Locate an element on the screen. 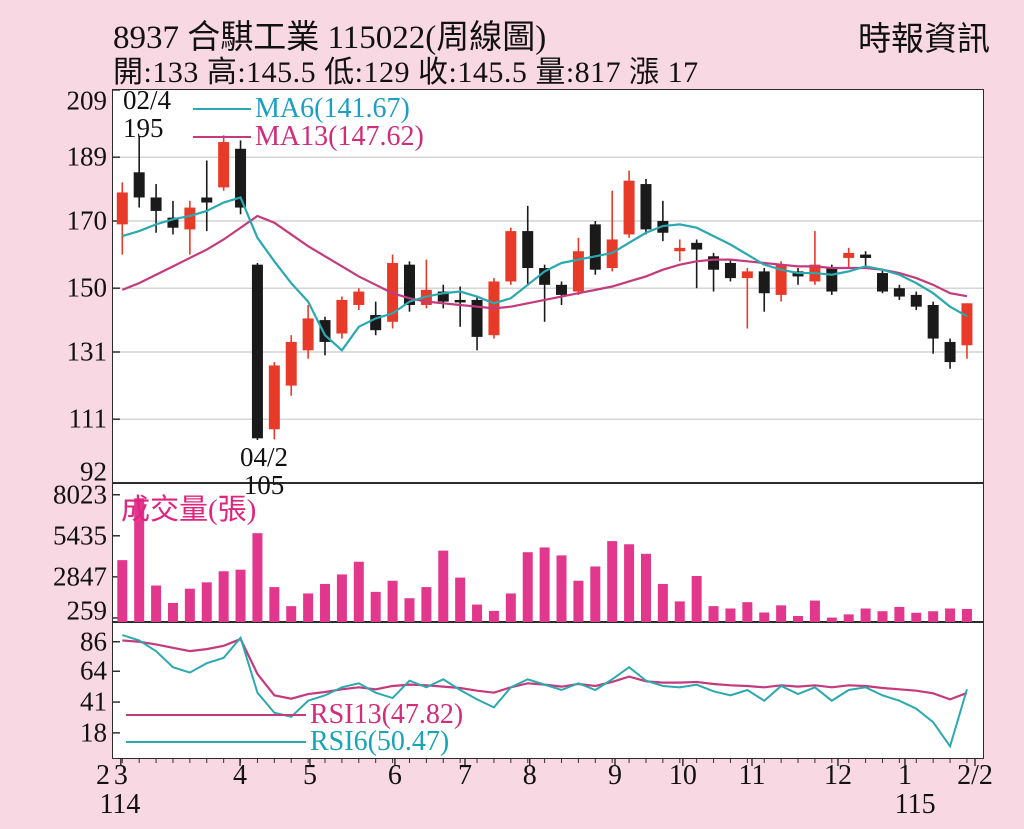  y-axis-label: 41 is located at coordinates (93, 701).